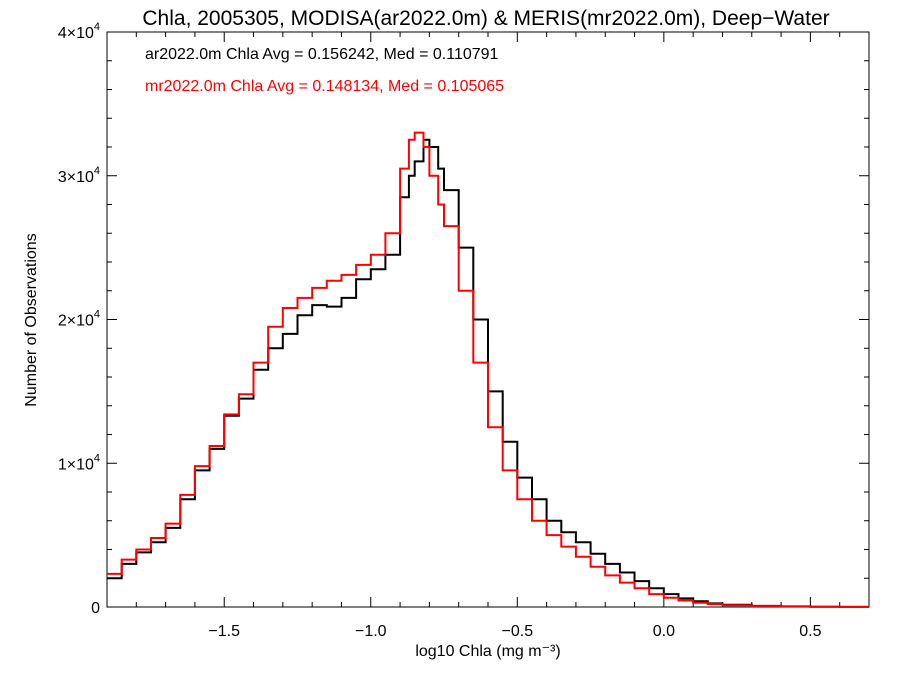  I want to click on y-tick-labels: 0 1×10⁴ 2×10⁴ 3×10⁴ 4×10⁴, so click(79, 319).